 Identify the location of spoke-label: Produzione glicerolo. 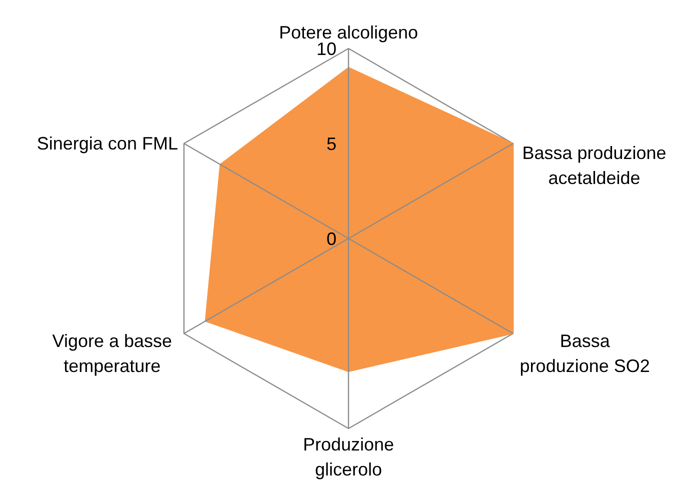
(348, 457).